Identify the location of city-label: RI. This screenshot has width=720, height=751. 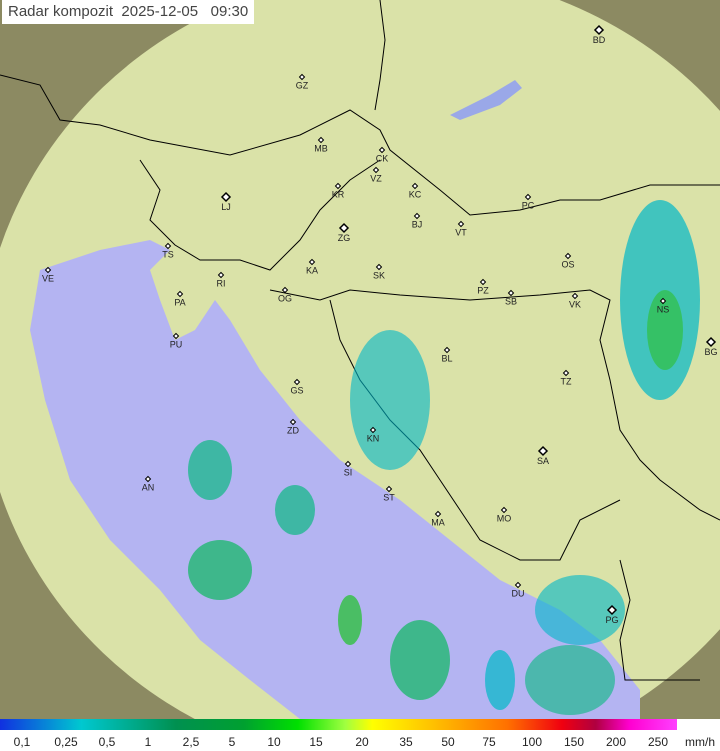
(221, 284).